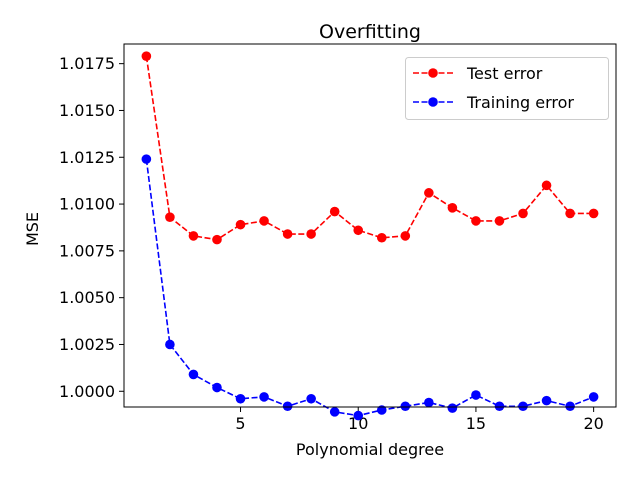  I want to click on legend: Test error Training error, so click(507, 88).